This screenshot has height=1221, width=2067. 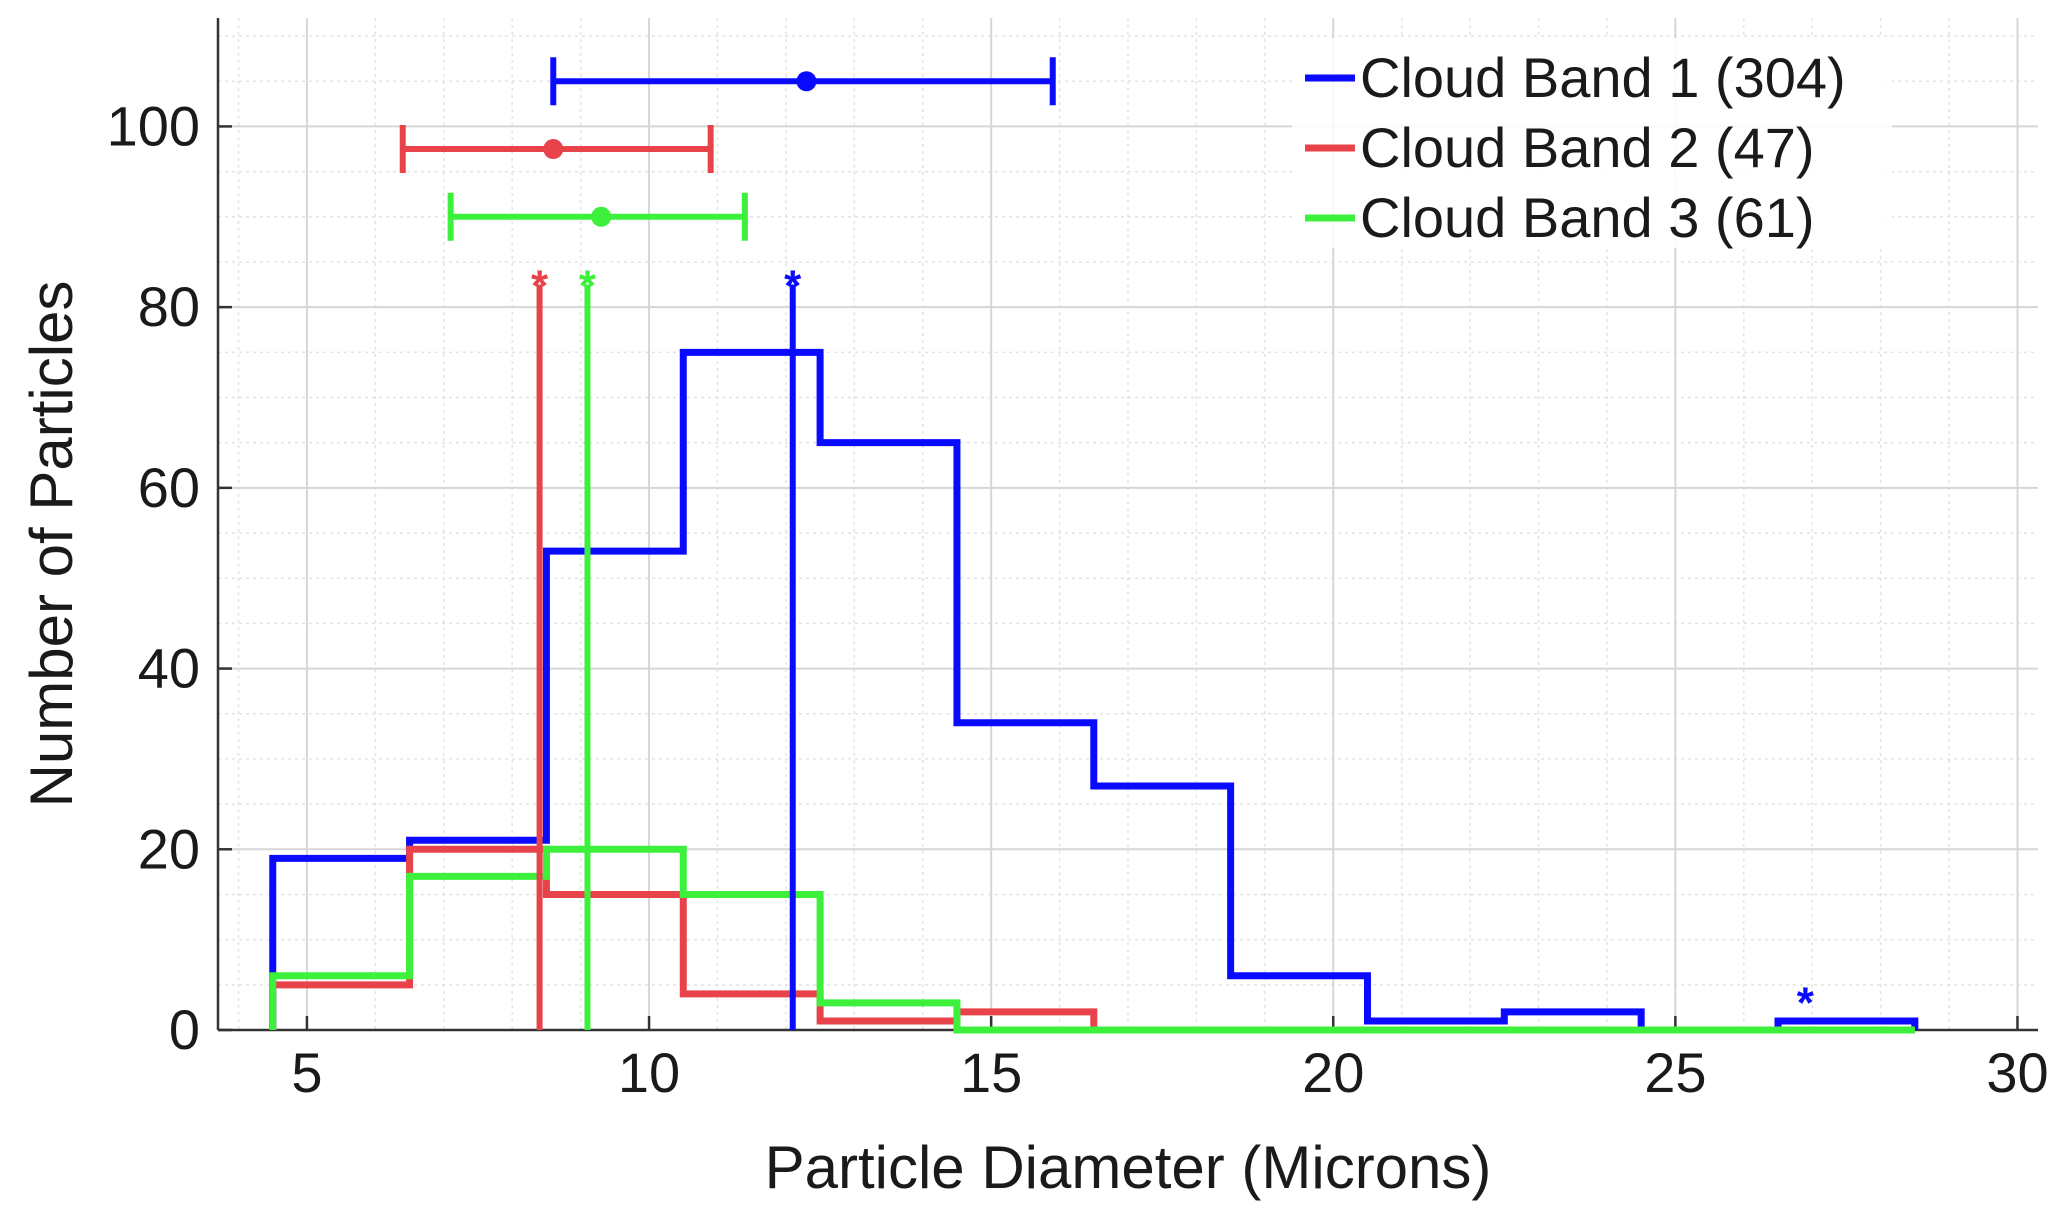 I want to click on x-tick-label: 15, so click(x=991, y=1072).